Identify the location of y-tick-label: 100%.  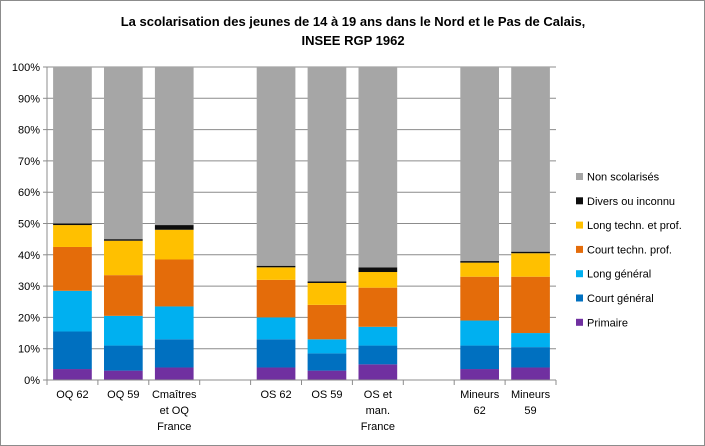
(26, 68).